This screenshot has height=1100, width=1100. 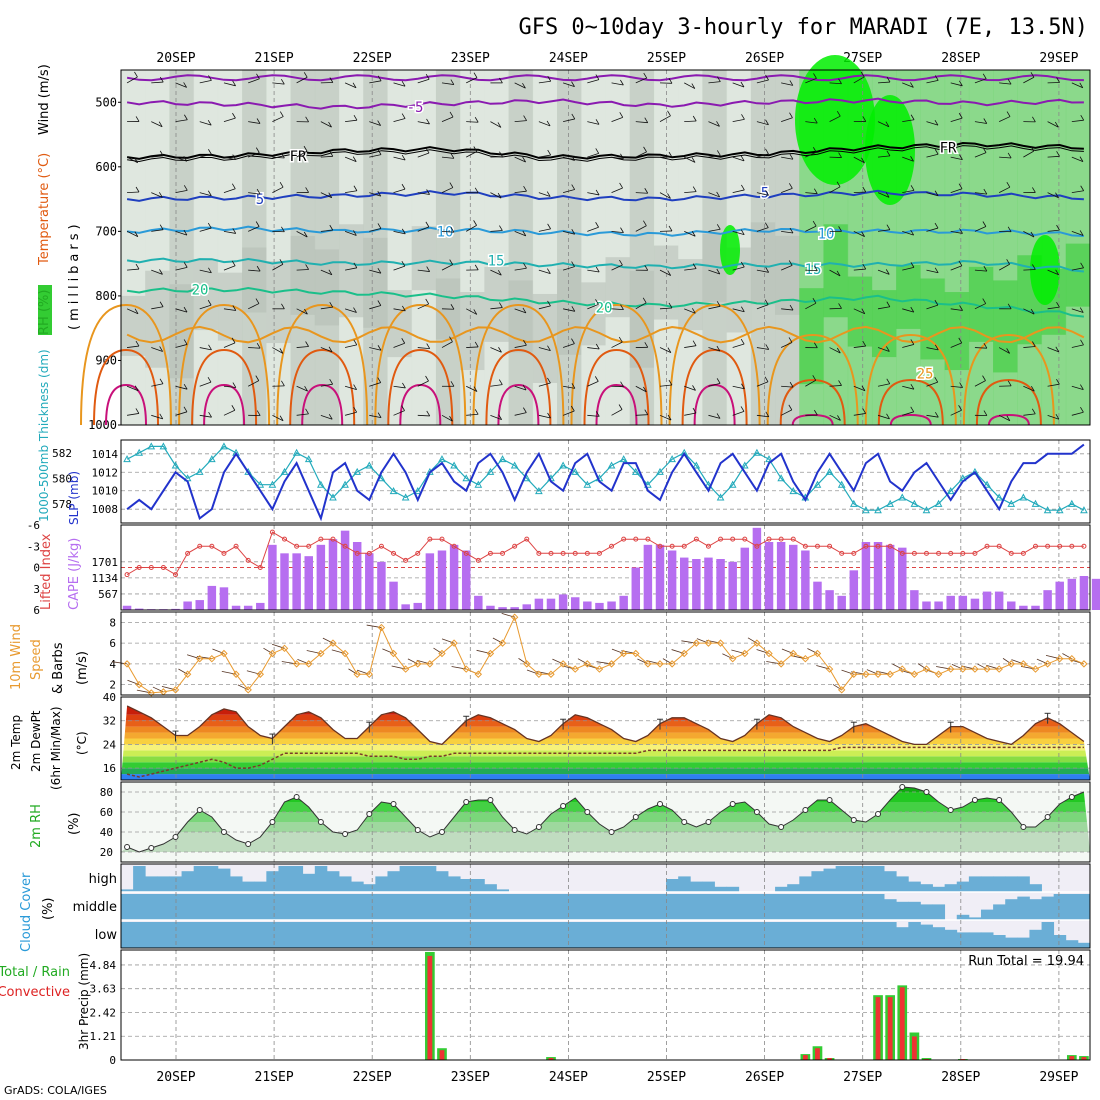 What do you see at coordinates (74, 574) in the screenshot?
I see `cape-label: CAPE (J/kg)` at bounding box center [74, 574].